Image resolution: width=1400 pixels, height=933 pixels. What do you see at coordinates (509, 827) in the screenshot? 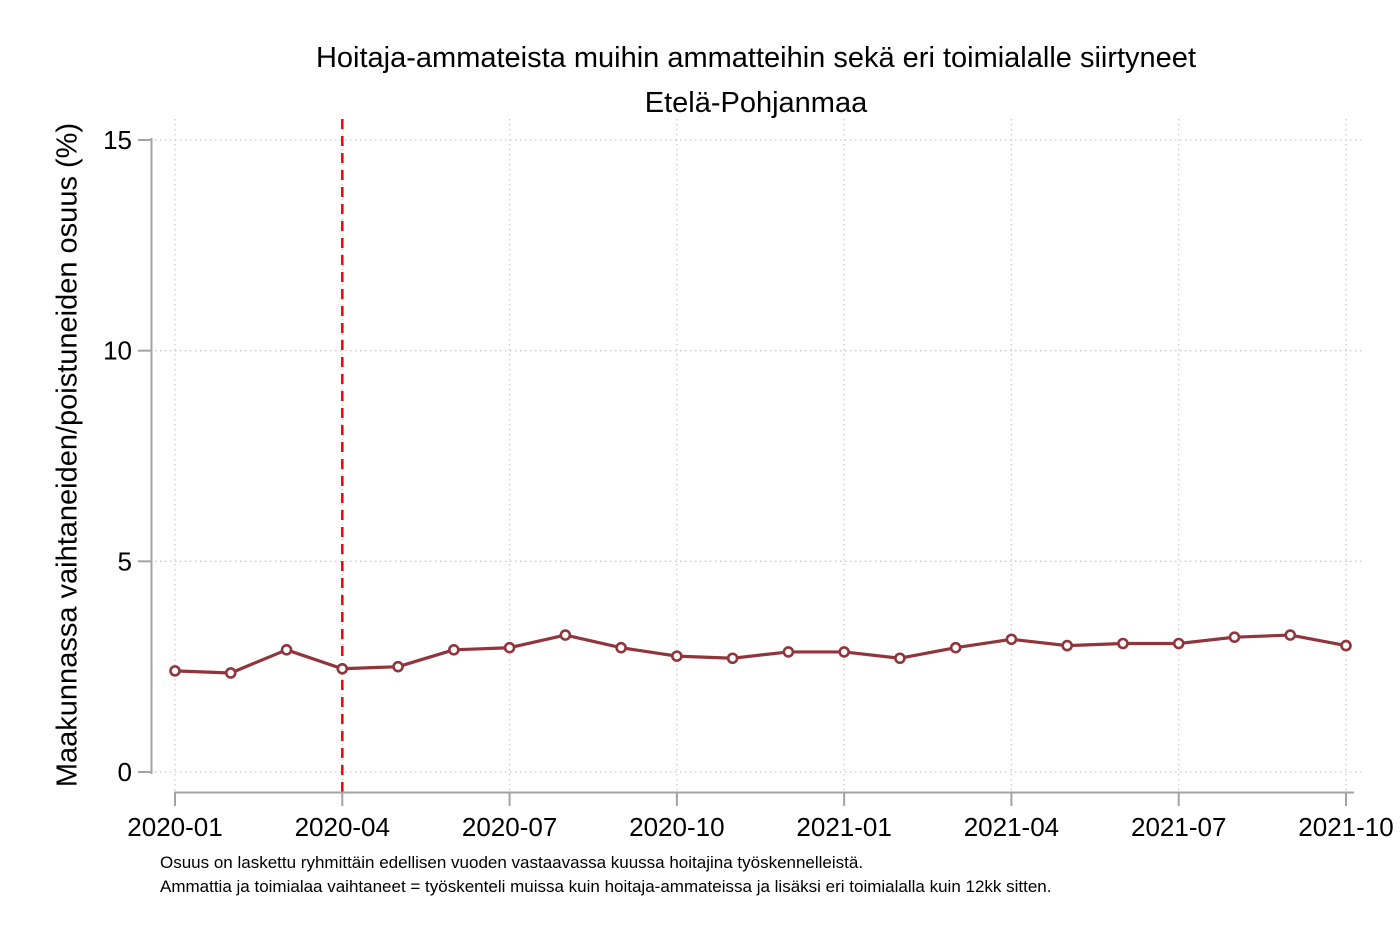
I see `x-tick-label: 2020-07` at bounding box center [509, 827].